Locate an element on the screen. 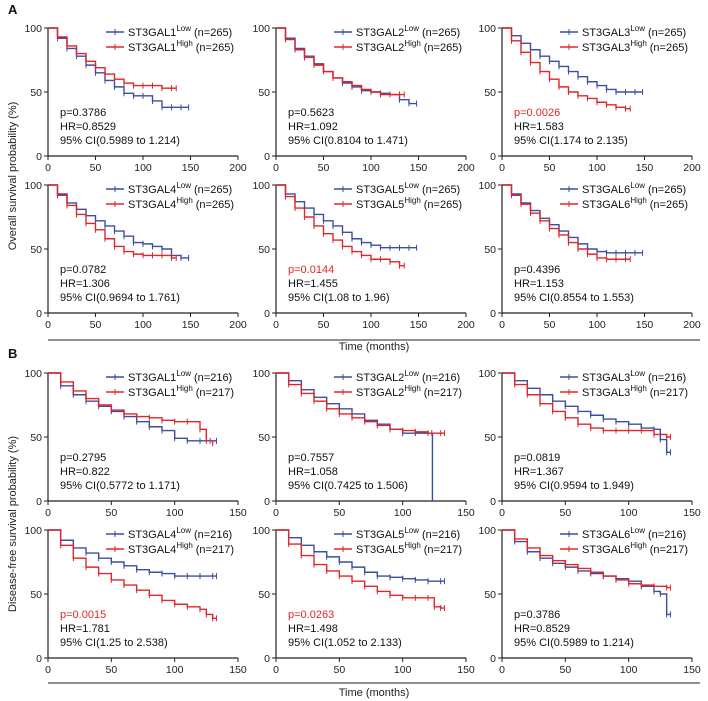  hazard-ratio: HR=1.455 is located at coordinates (313, 284).